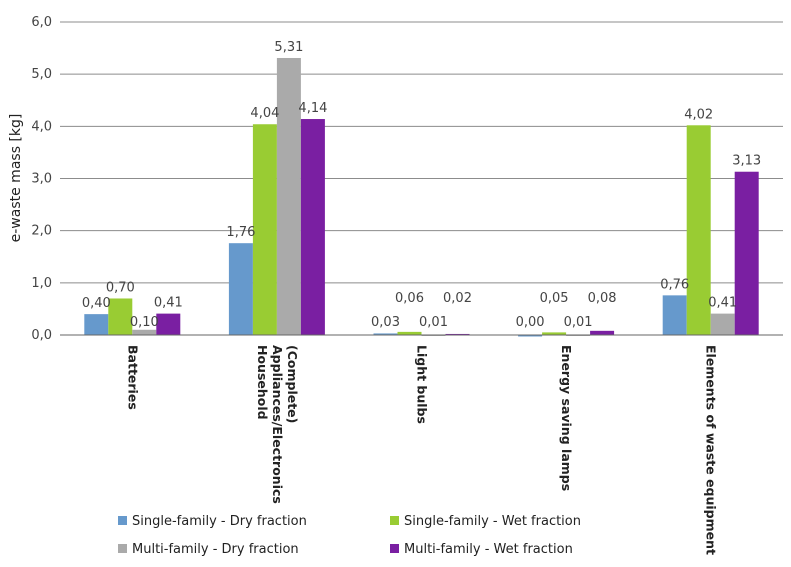 Image resolution: width=791 pixels, height=567 pixels. What do you see at coordinates (602, 298) in the screenshot?
I see `data-label: 0,08` at bounding box center [602, 298].